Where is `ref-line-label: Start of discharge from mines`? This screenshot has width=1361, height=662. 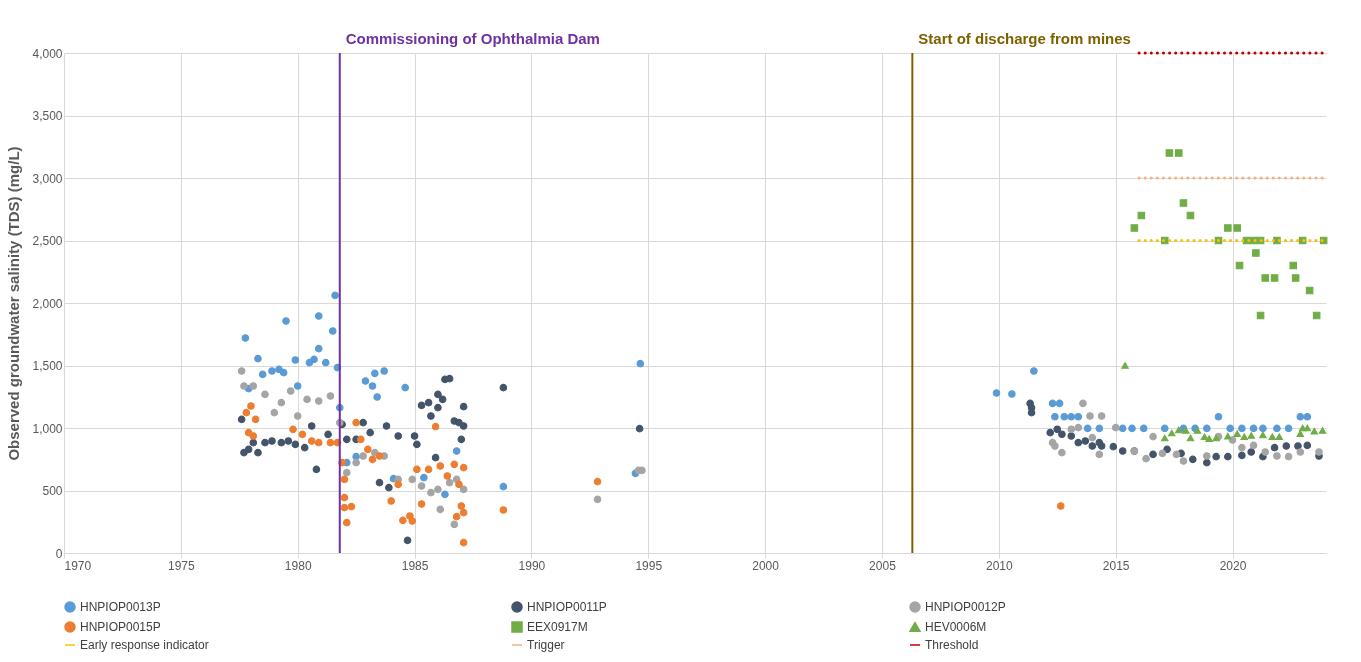 ref-line-label: Start of discharge from mines is located at coordinates (1024, 38).